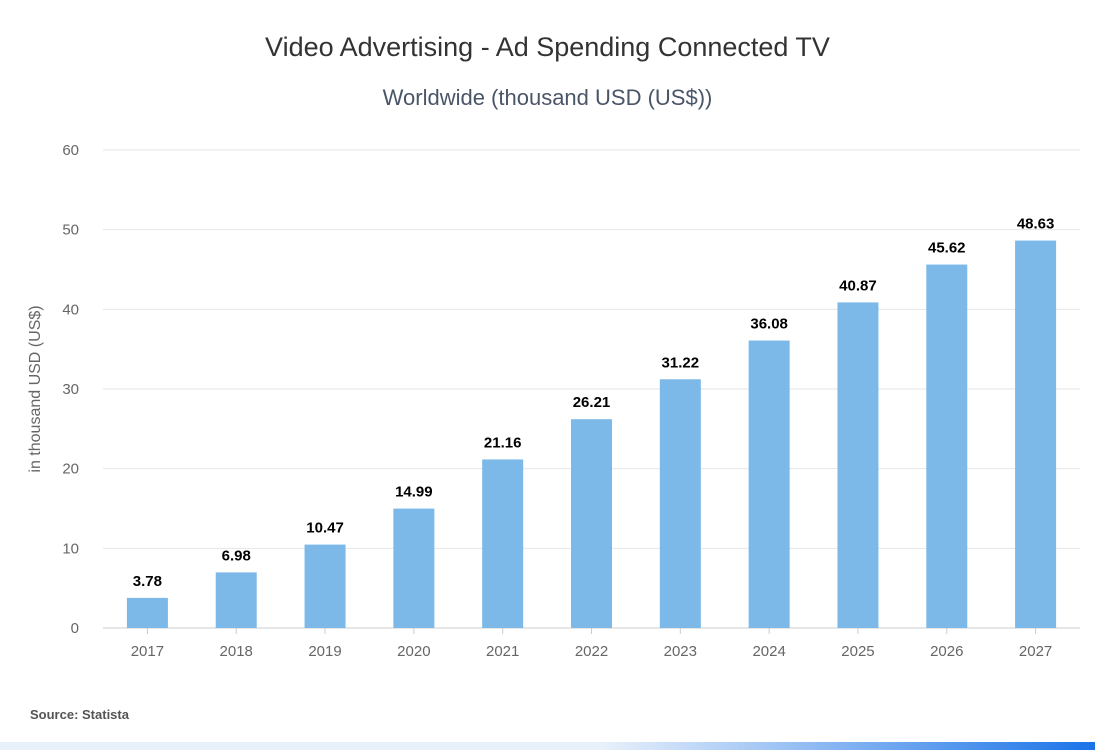  Describe the element at coordinates (946, 651) in the screenshot. I see `x-tick-label: 2026` at that location.